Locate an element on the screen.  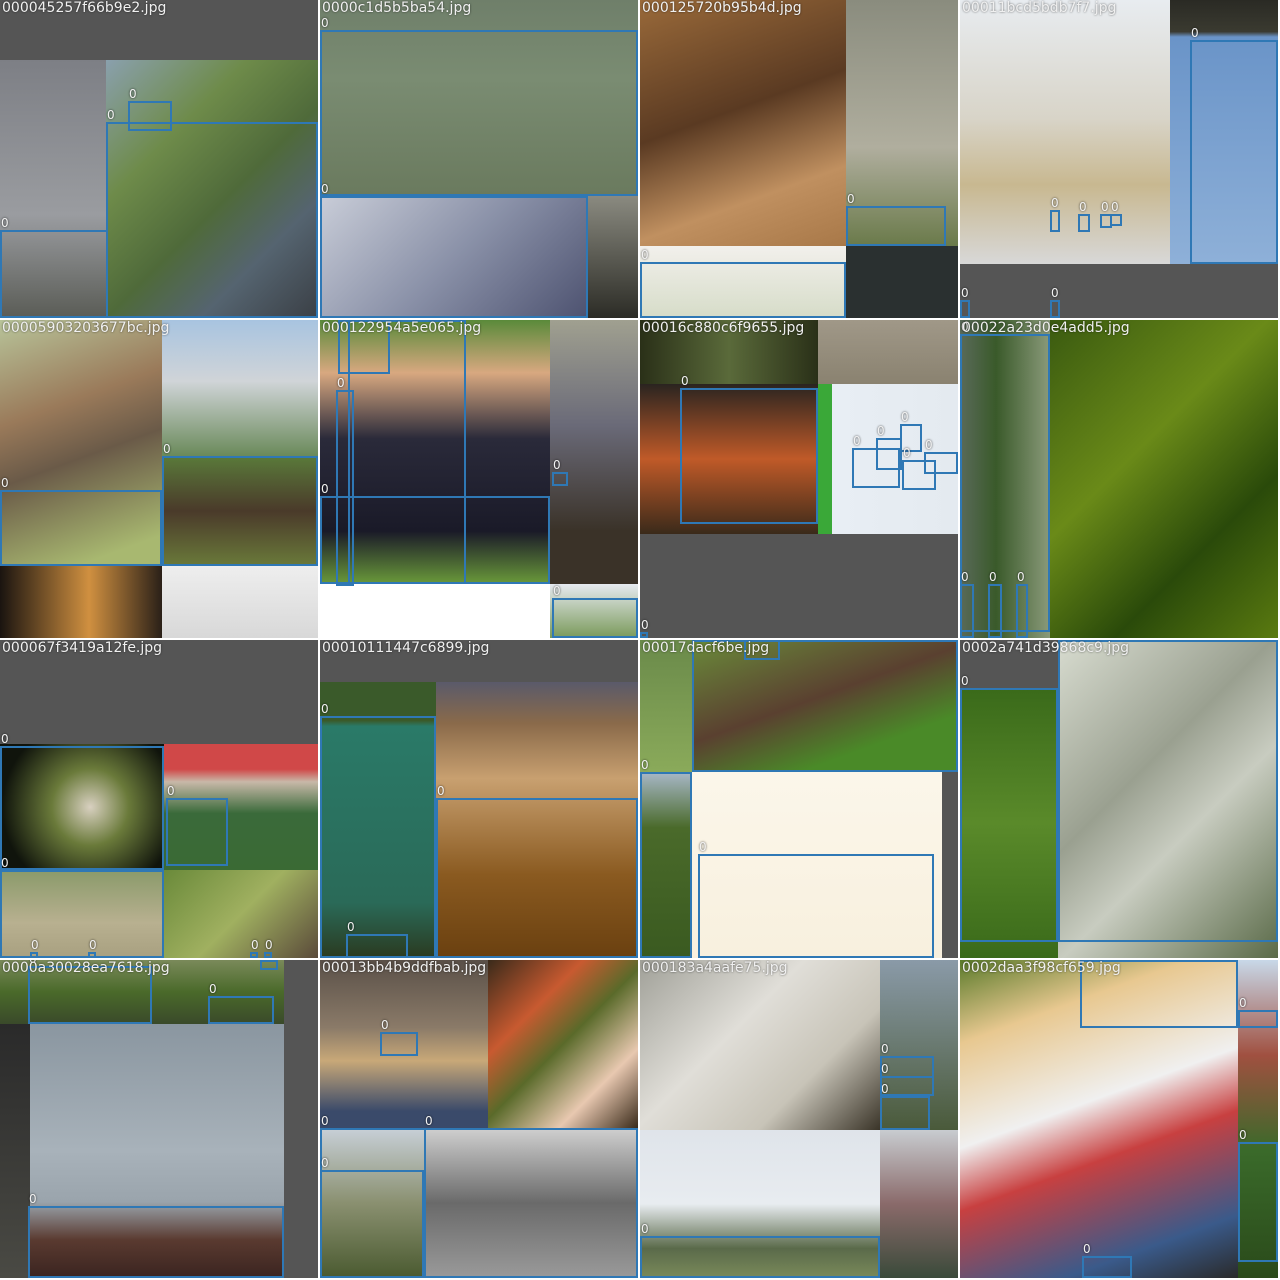
photo-beetle-flowers is located at coordinates (1168, 799).